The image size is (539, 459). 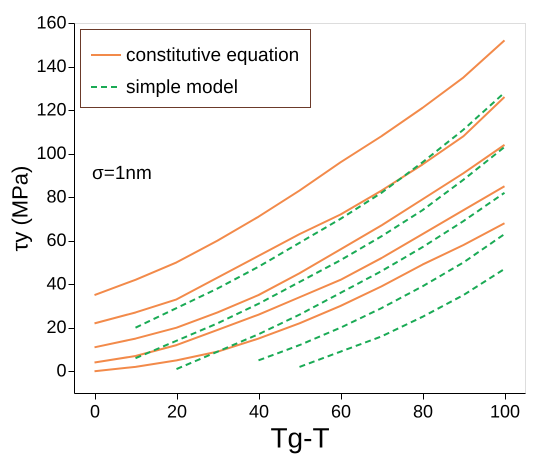 I want to click on y-tick-label: 120, so click(x=51, y=110).